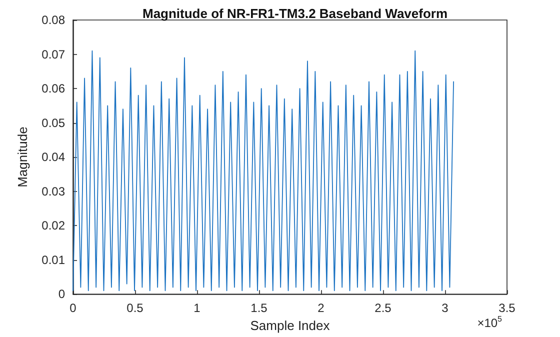  I want to click on x-tick-label: 2.5, so click(383, 308).